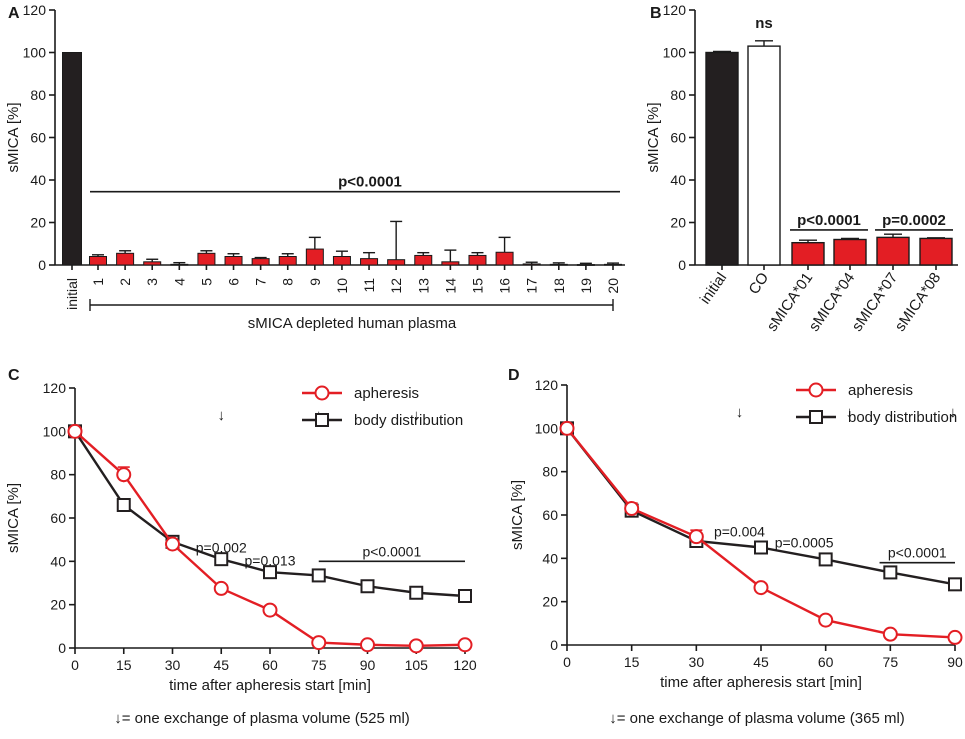 This screenshot has height=739, width=965. Describe the element at coordinates (532, 286) in the screenshot. I see `panel-a-x-tick-label: 17` at that location.